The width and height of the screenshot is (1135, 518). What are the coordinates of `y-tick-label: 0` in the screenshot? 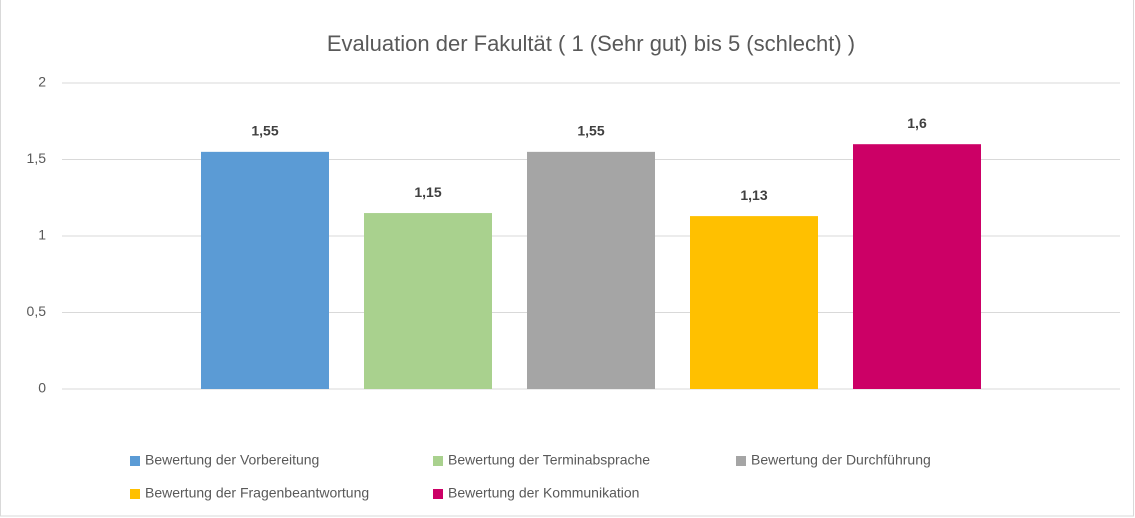 It's located at (42, 388).